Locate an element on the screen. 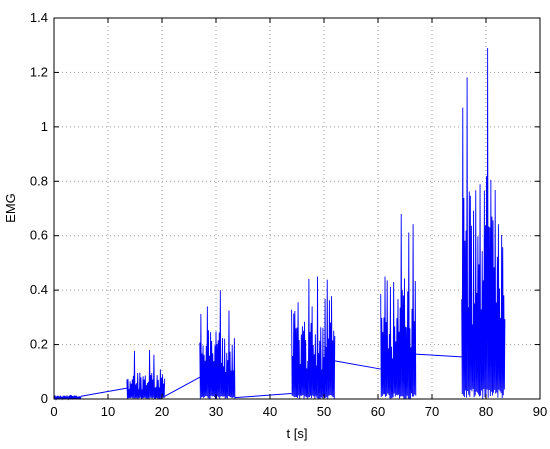 This screenshot has width=550, height=449. y-tick-label: 0.8 is located at coordinates (39, 180).